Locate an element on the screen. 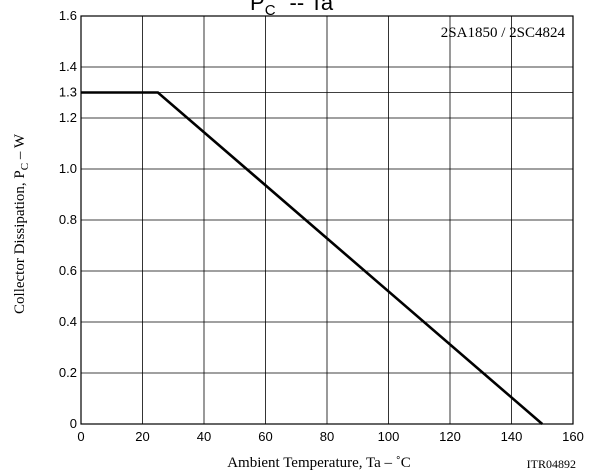  y-tick-label: 0.2 is located at coordinates (68, 372).